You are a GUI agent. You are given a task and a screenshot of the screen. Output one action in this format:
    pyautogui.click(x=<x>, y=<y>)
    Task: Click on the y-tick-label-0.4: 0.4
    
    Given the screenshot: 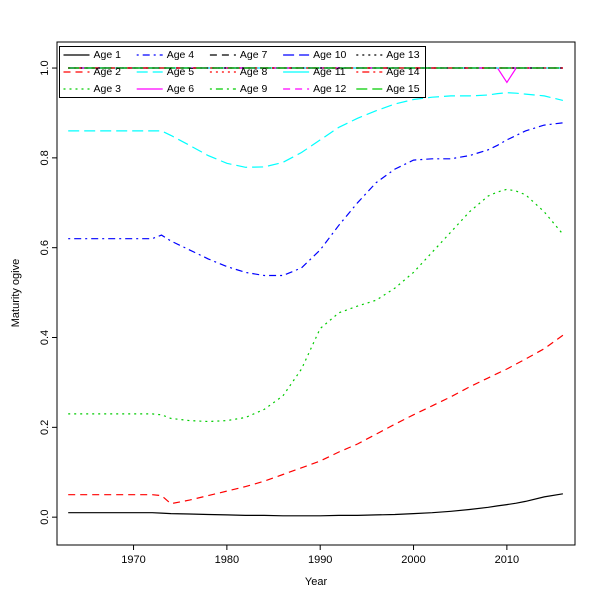 What is the action you would take?
    pyautogui.click(x=45, y=337)
    